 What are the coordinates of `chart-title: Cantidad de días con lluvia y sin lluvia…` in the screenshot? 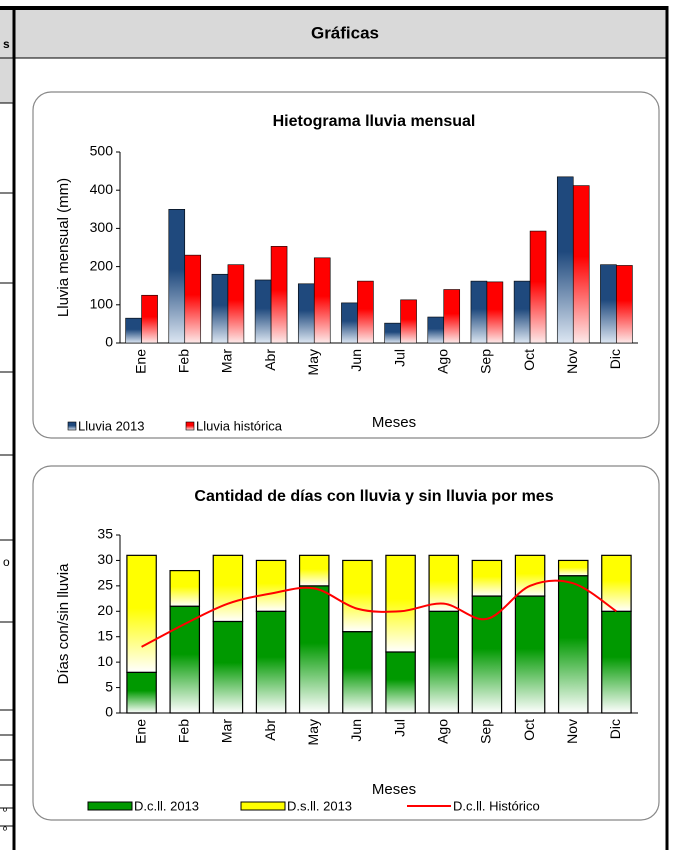 It's located at (373, 496).